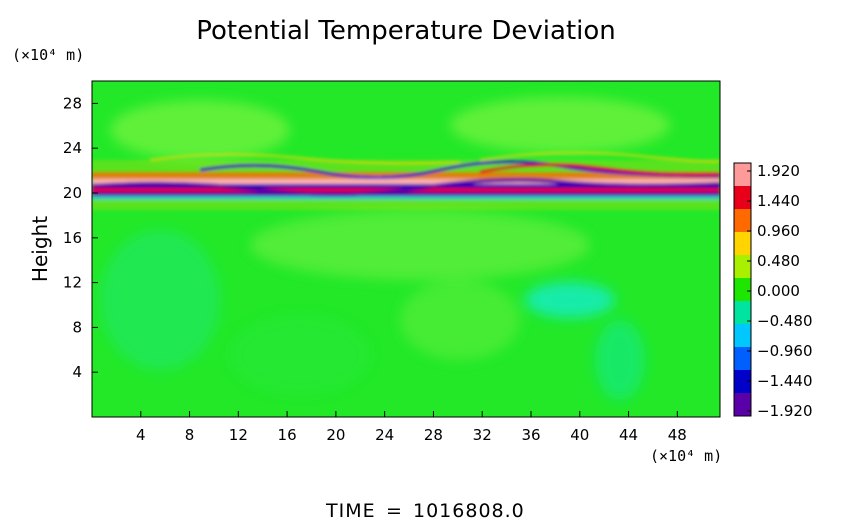  What do you see at coordinates (287, 435) in the screenshot?
I see `x-tick-label: 16` at bounding box center [287, 435].